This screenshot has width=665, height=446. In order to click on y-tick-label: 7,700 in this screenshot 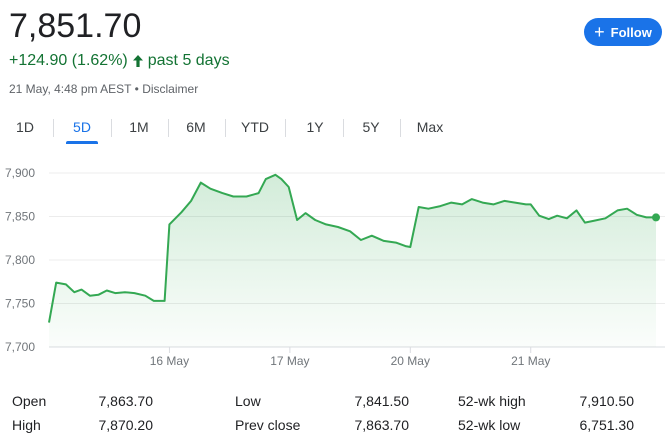, I will do `click(20, 347)`.